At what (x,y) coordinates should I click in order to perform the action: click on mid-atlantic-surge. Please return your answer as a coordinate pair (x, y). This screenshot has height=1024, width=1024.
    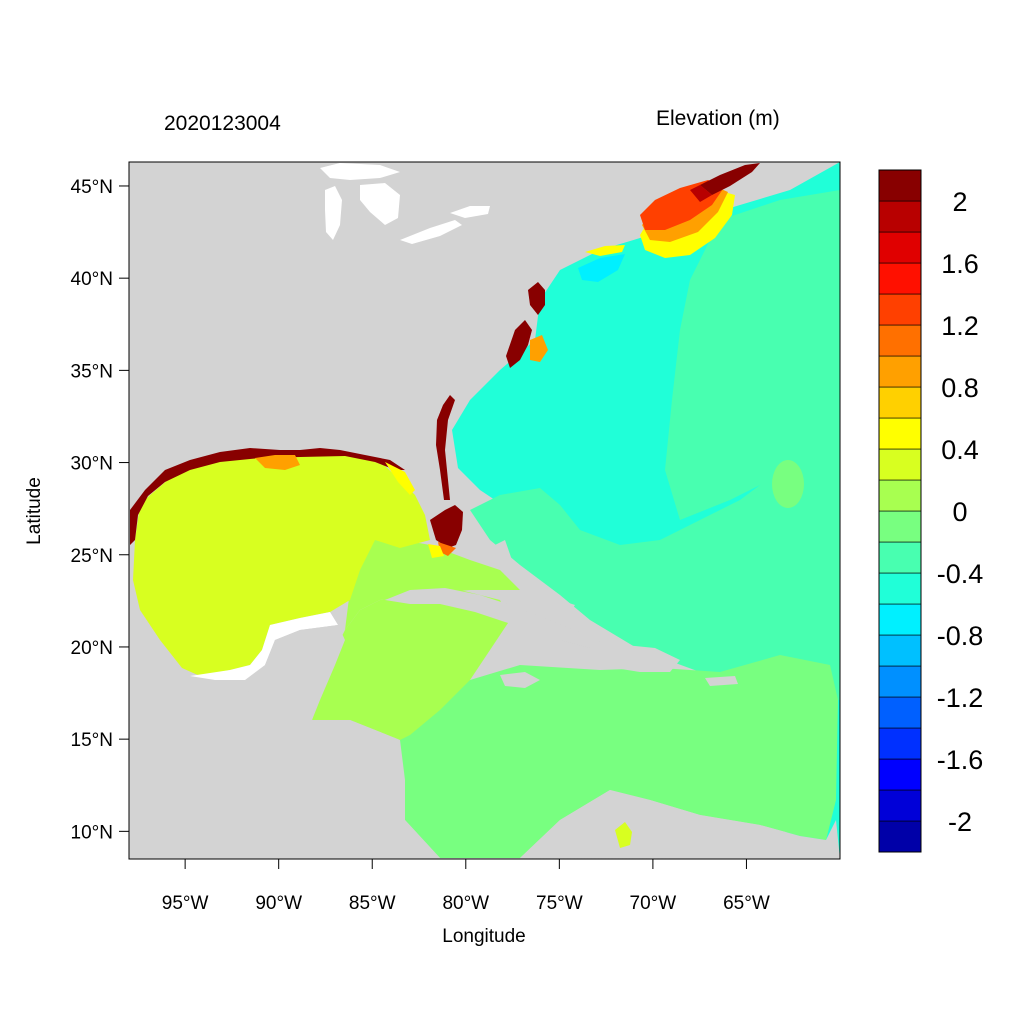
    Looking at the image, I should click on (519, 344).